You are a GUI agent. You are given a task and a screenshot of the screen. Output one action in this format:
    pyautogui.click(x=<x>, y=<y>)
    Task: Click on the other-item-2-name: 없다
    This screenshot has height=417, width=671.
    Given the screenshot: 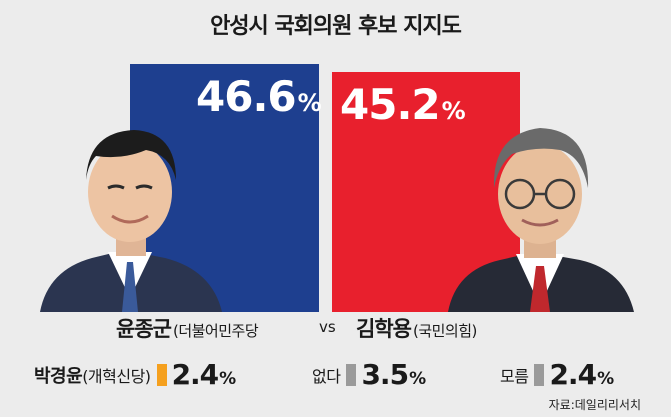 What is the action you would take?
    pyautogui.click(x=326, y=376)
    